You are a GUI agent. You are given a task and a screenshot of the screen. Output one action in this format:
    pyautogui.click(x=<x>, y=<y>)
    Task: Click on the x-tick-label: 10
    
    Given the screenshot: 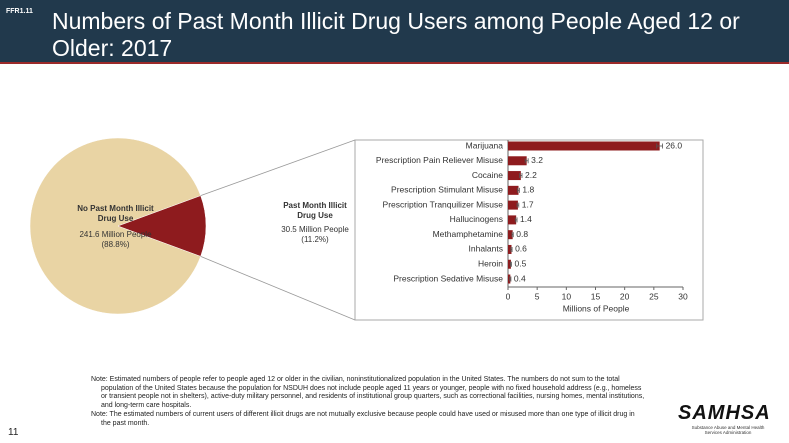 What is the action you would take?
    pyautogui.click(x=567, y=296)
    